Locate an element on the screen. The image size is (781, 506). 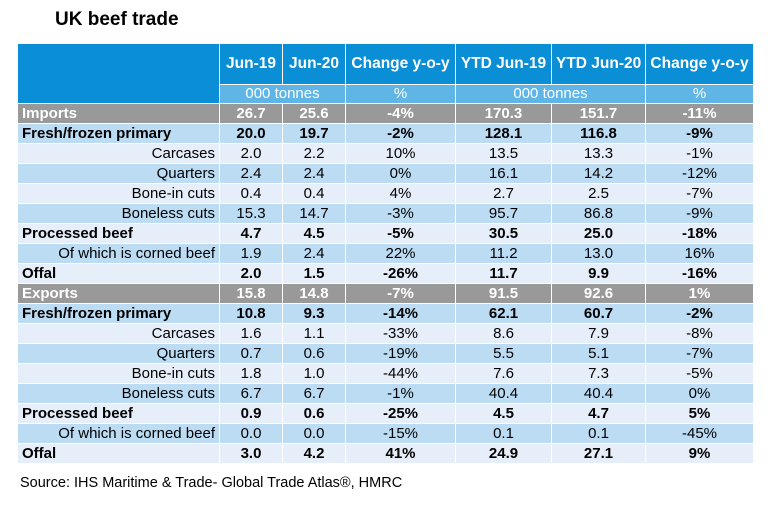
cell-change-ytd: 0% is located at coordinates (699, 393).